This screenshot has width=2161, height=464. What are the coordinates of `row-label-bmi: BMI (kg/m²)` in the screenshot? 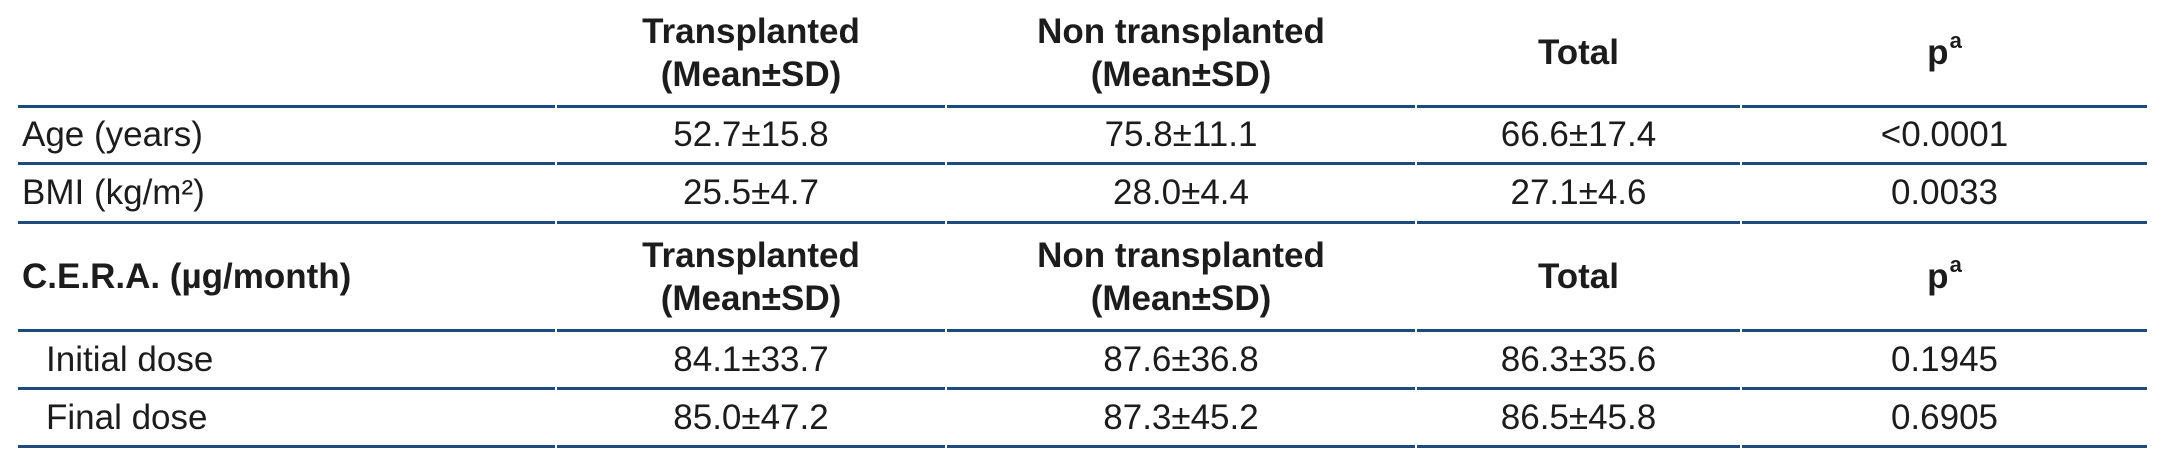 It's located at (286, 194).